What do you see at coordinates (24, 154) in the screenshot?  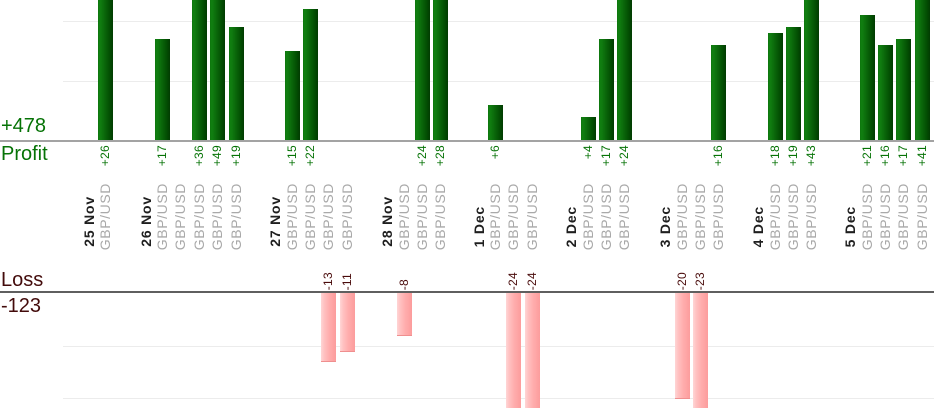 I see `profit-axis-label: Profit` at bounding box center [24, 154].